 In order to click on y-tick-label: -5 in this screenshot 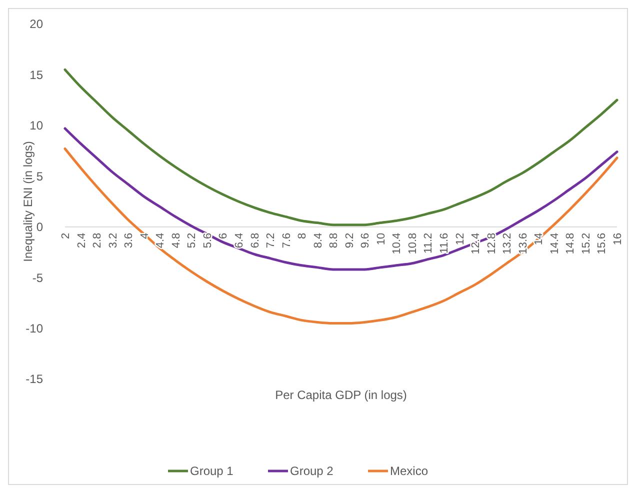, I will do `click(38, 277)`.